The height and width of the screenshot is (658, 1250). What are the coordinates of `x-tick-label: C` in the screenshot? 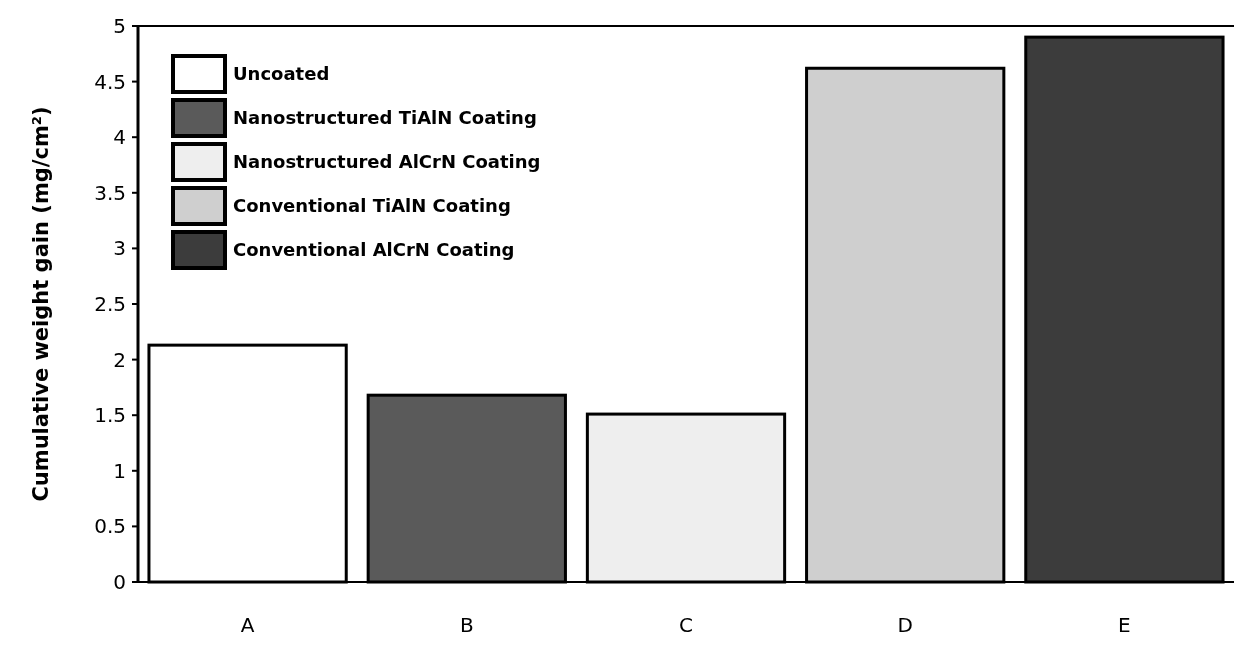 It's located at (686, 625).